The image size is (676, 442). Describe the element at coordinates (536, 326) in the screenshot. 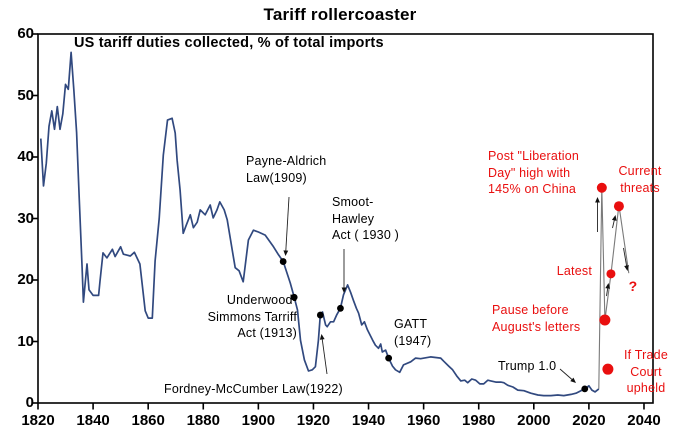

I see `annotation-line: August's letters` at that location.